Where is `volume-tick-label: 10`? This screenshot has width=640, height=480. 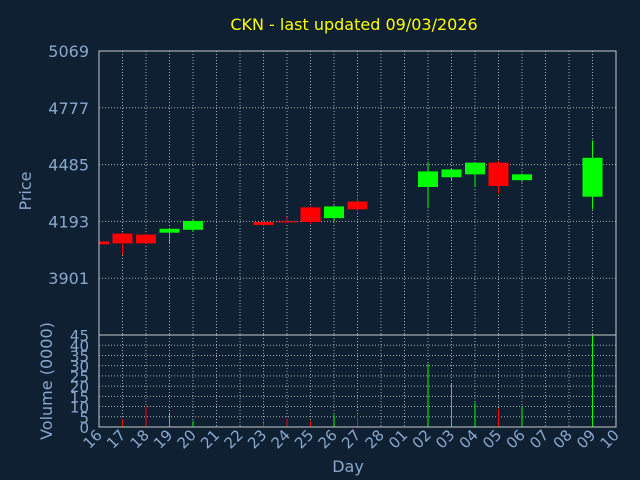 volume-tick-label: 10 is located at coordinates (79, 408).